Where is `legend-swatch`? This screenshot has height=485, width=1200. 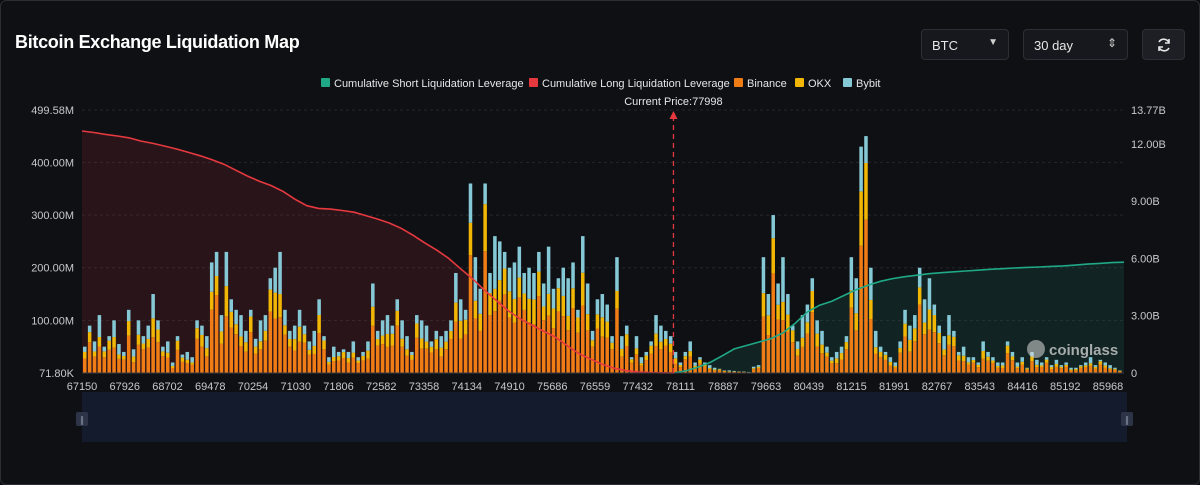
legend-swatch is located at coordinates (847, 82).